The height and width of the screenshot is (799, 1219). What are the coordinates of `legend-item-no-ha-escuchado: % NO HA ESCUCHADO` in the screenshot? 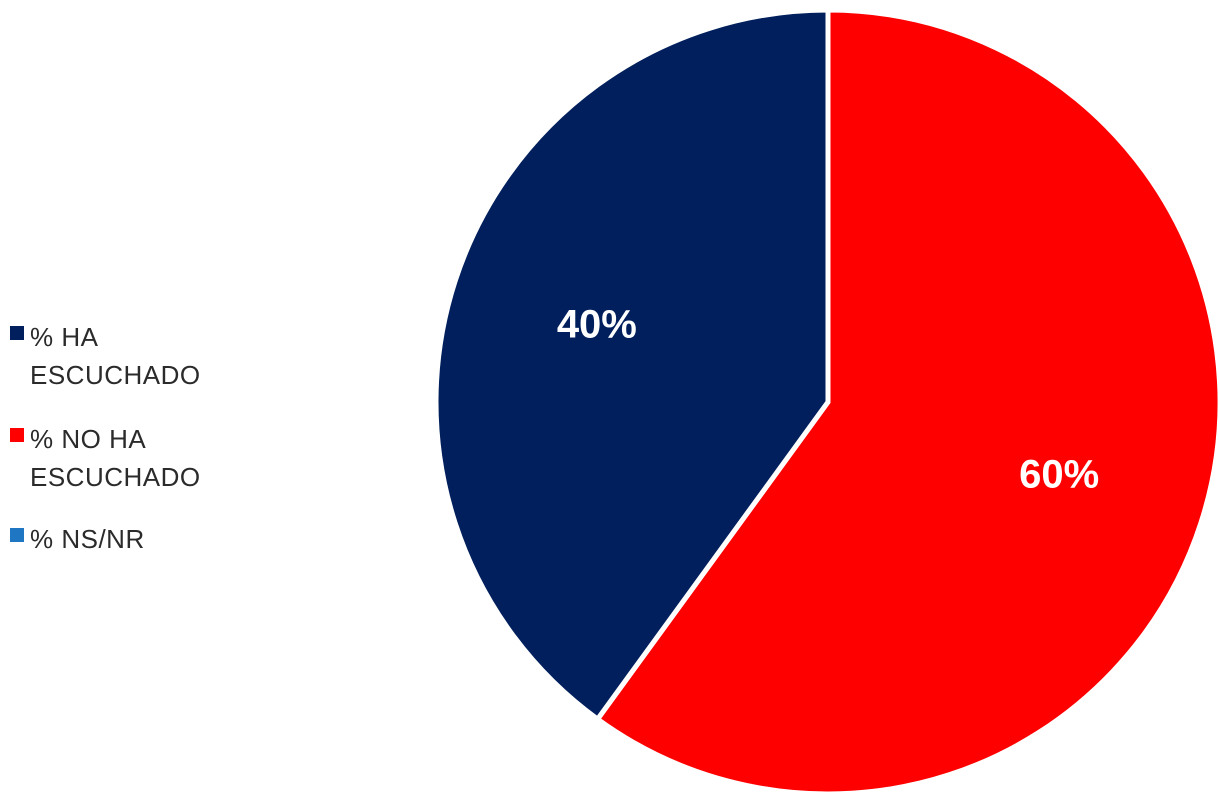 It's located at (115, 458).